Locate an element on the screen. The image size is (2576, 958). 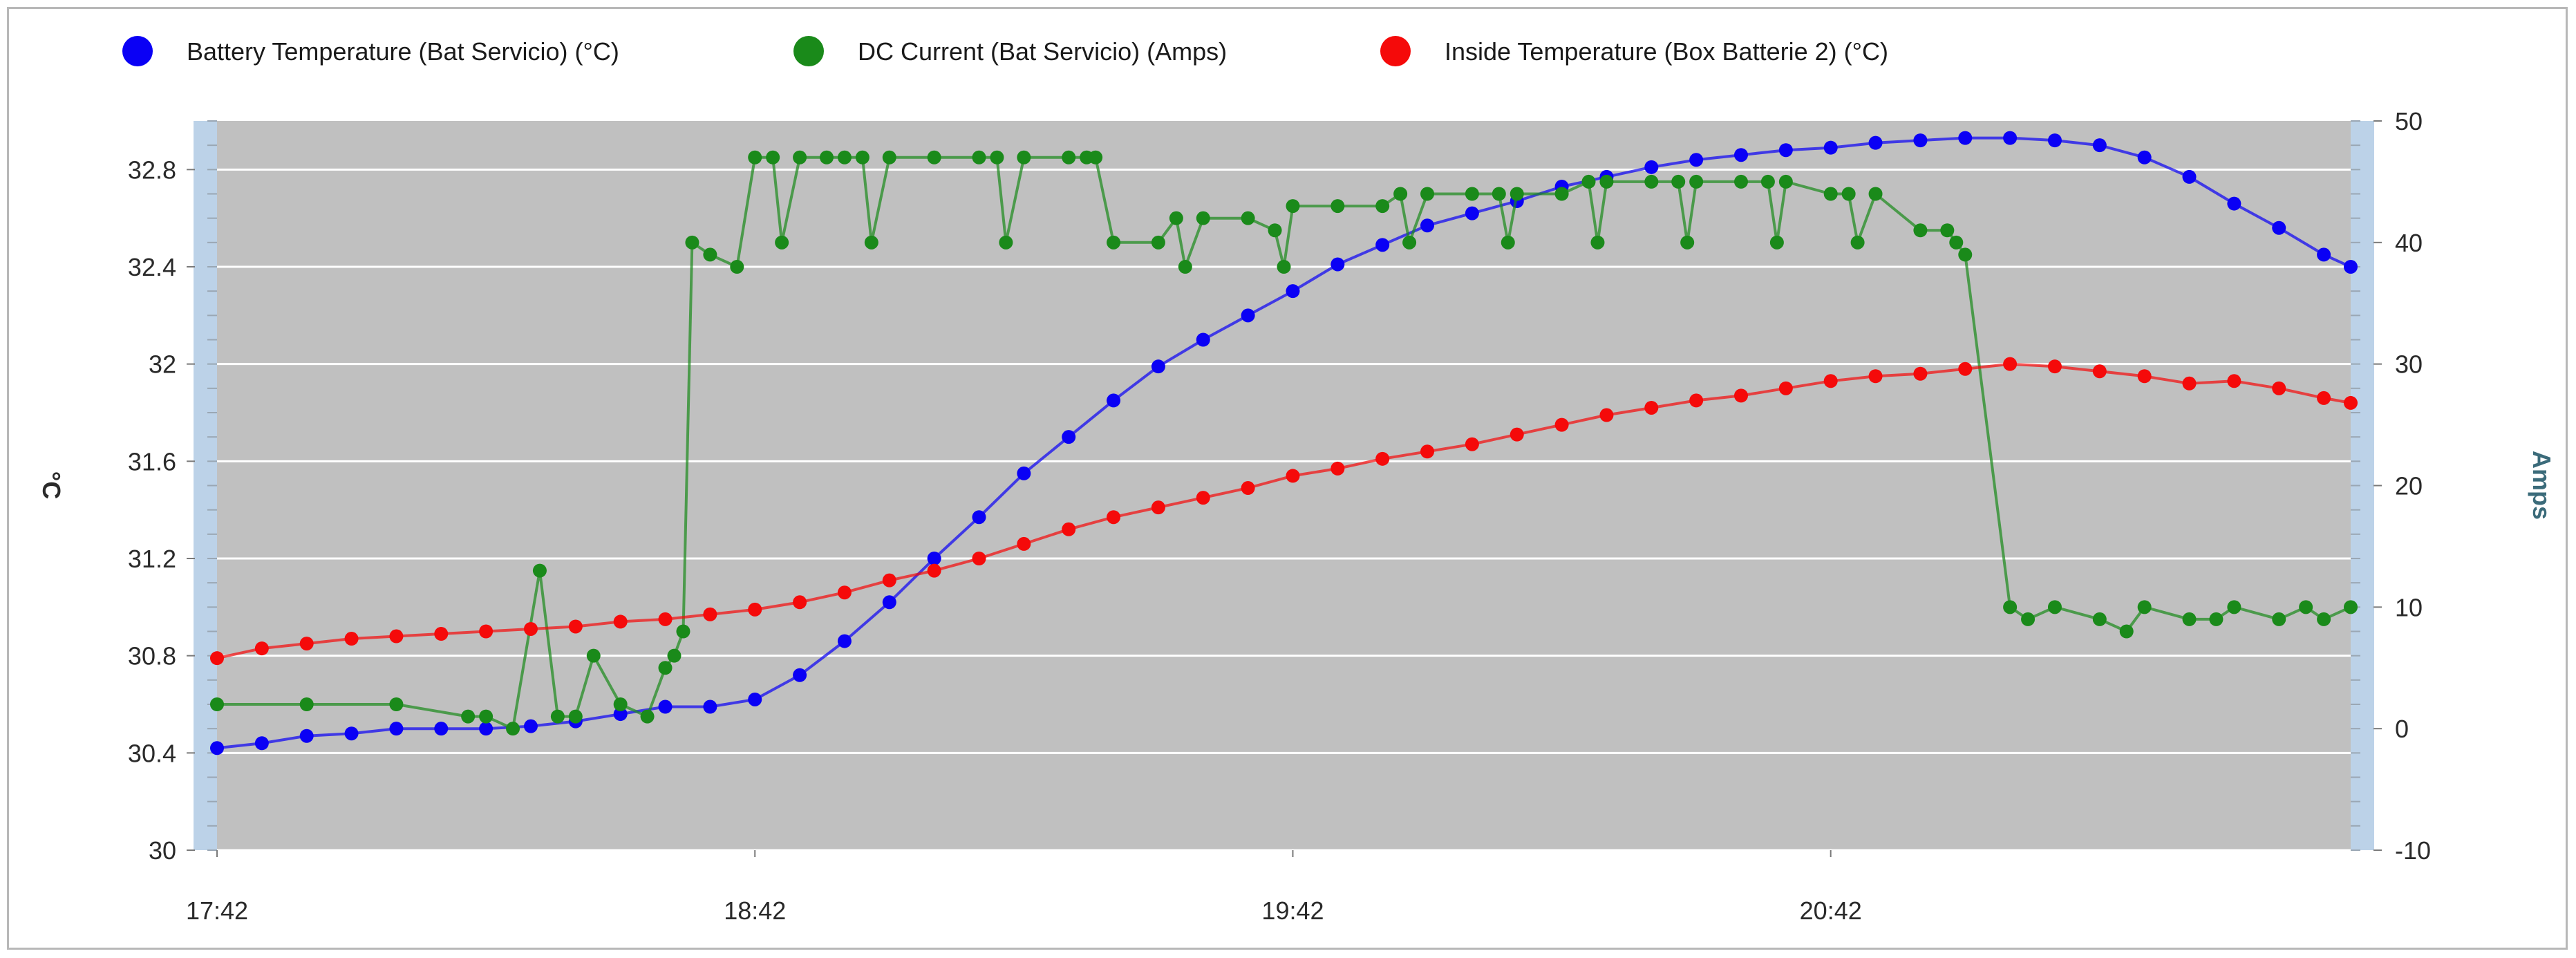
left-tick-label-4: 31.6 is located at coordinates (152, 461).